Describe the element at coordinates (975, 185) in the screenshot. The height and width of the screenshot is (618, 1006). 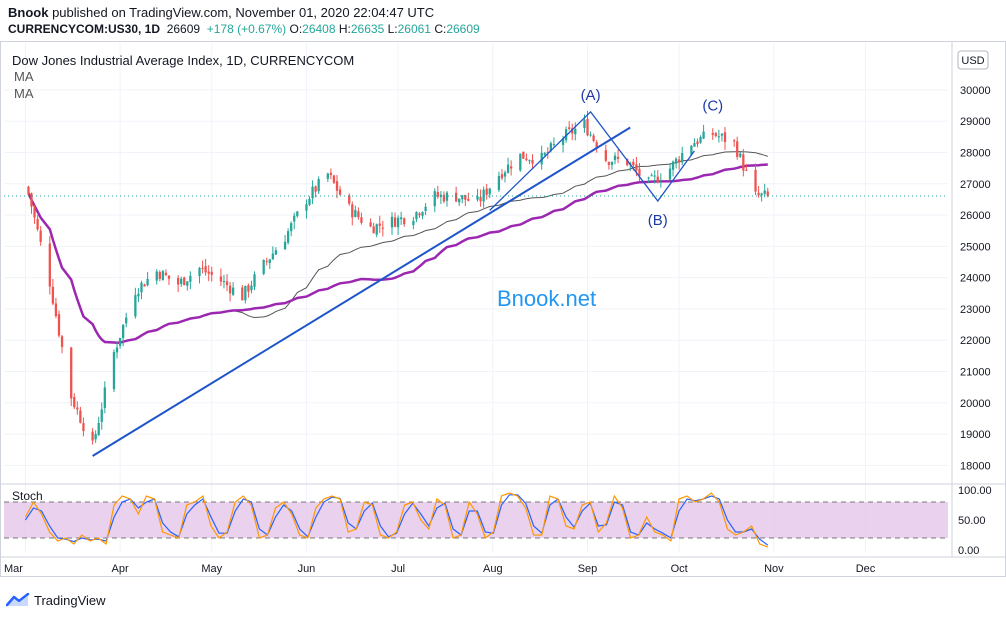
I see `y-tick-label: 27000` at that location.